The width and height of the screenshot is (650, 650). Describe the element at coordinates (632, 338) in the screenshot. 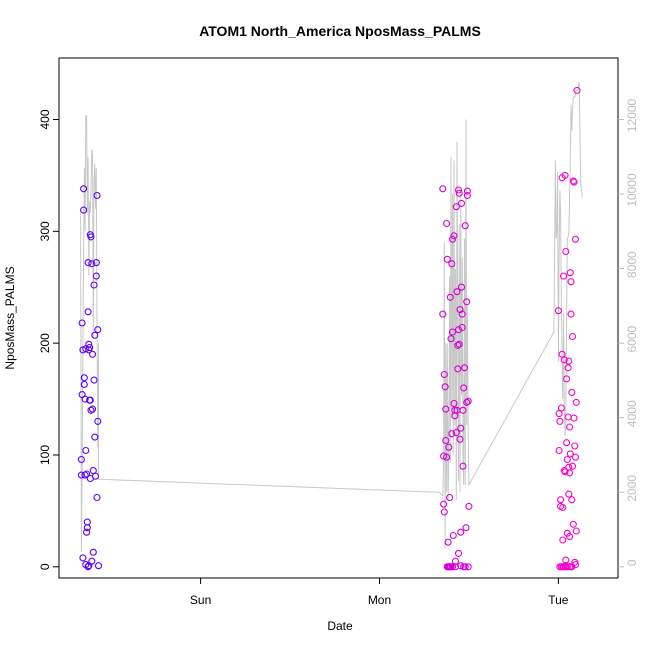

I see `y2-tick-label: 6000` at that location.